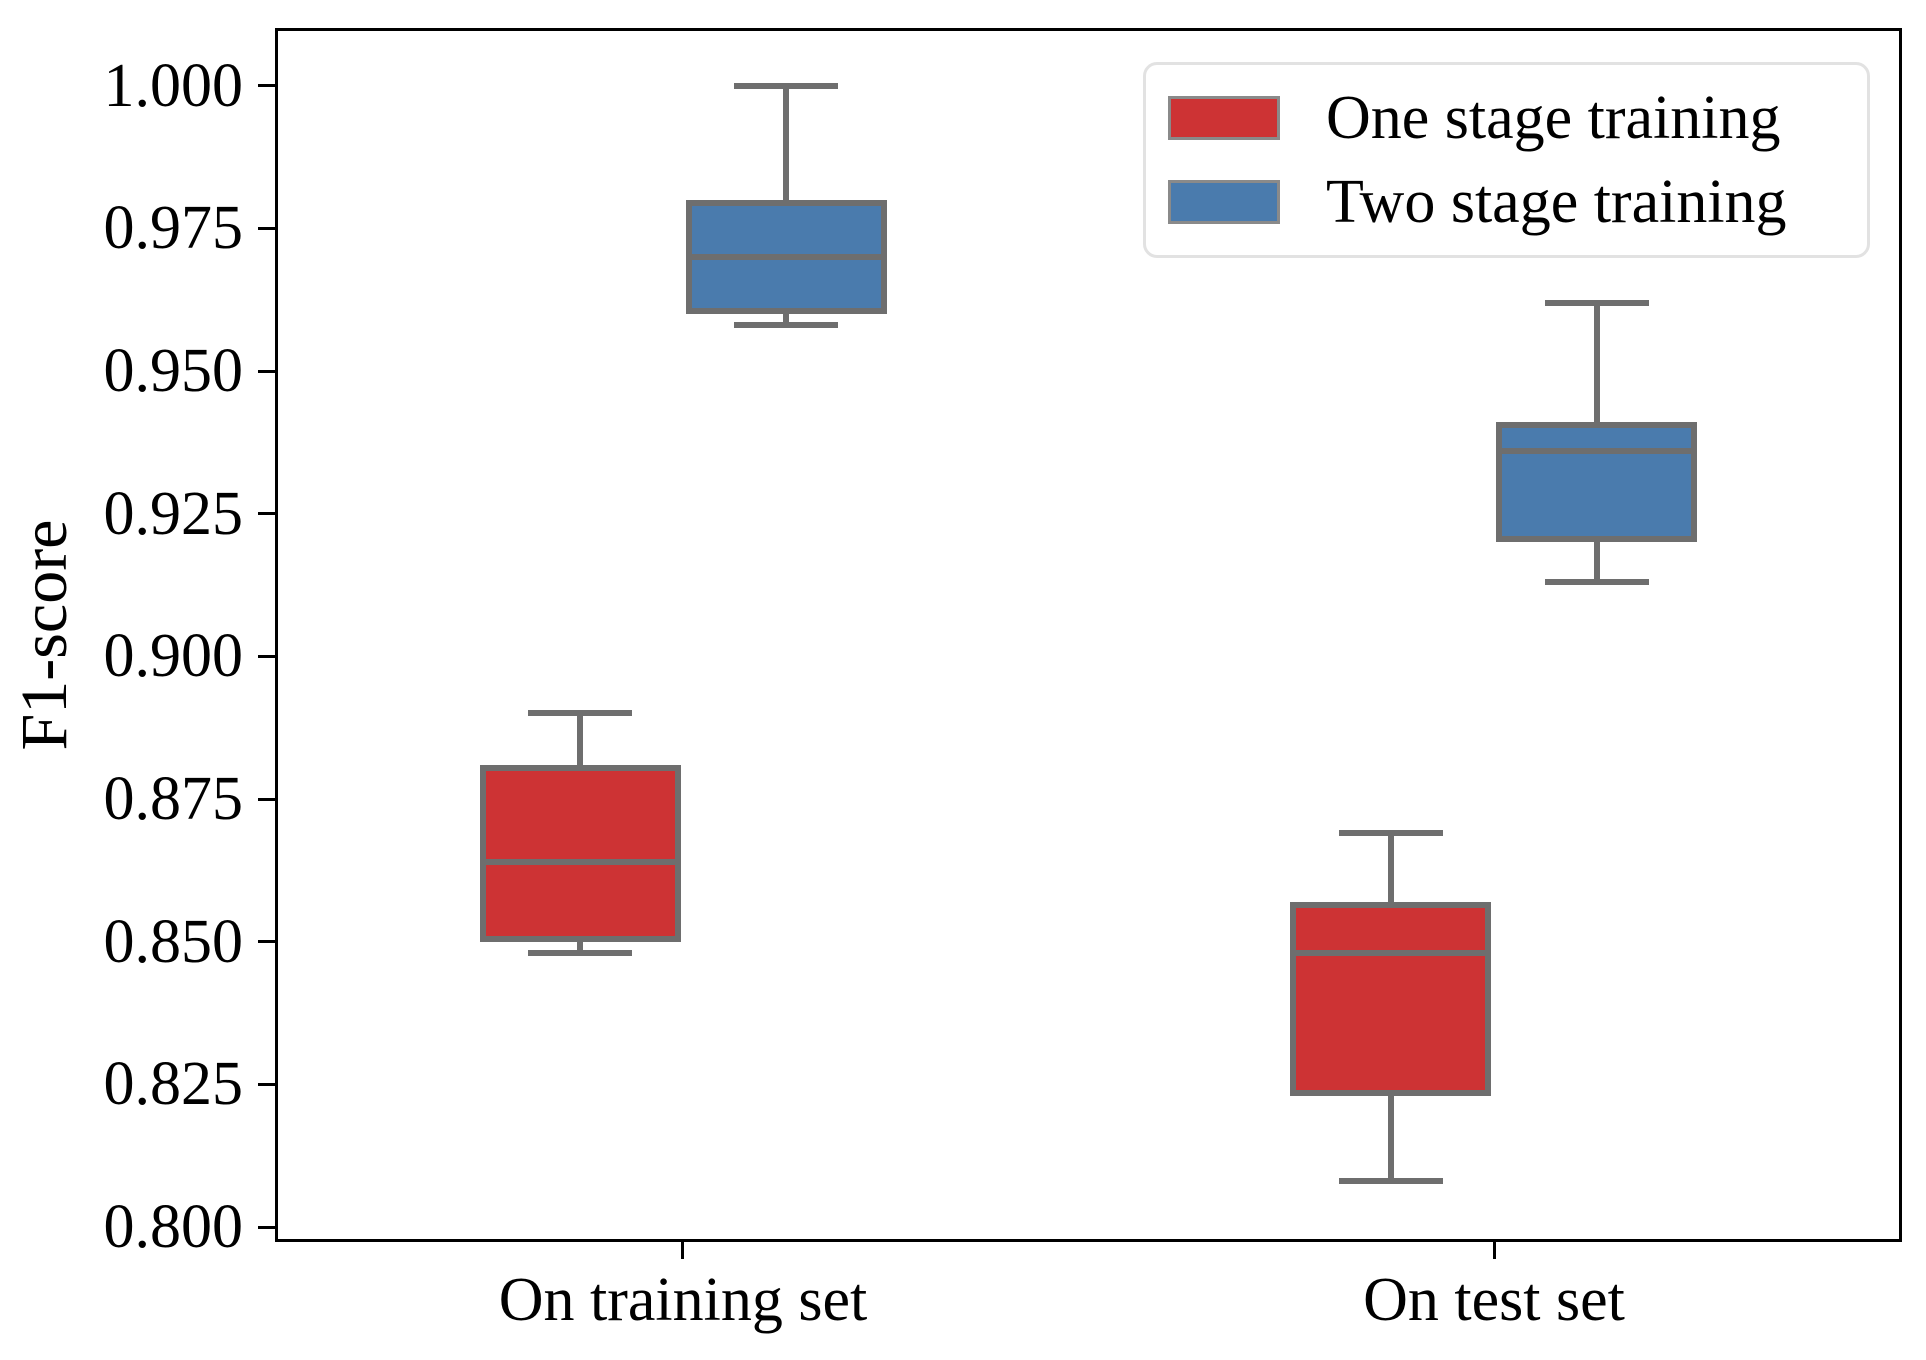 The image size is (1926, 1360). I want to click on y-tick-label: 0.975, so click(173, 228).